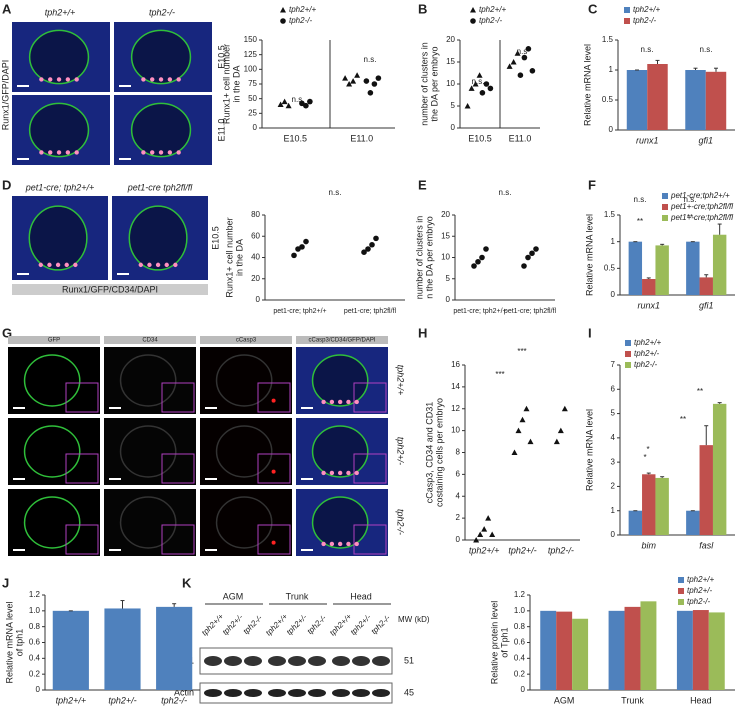 Image resolution: width=740 pixels, height=718 pixels. Describe the element at coordinates (608, 99) in the screenshot. I see `y-tick-label: 0.5` at that location.